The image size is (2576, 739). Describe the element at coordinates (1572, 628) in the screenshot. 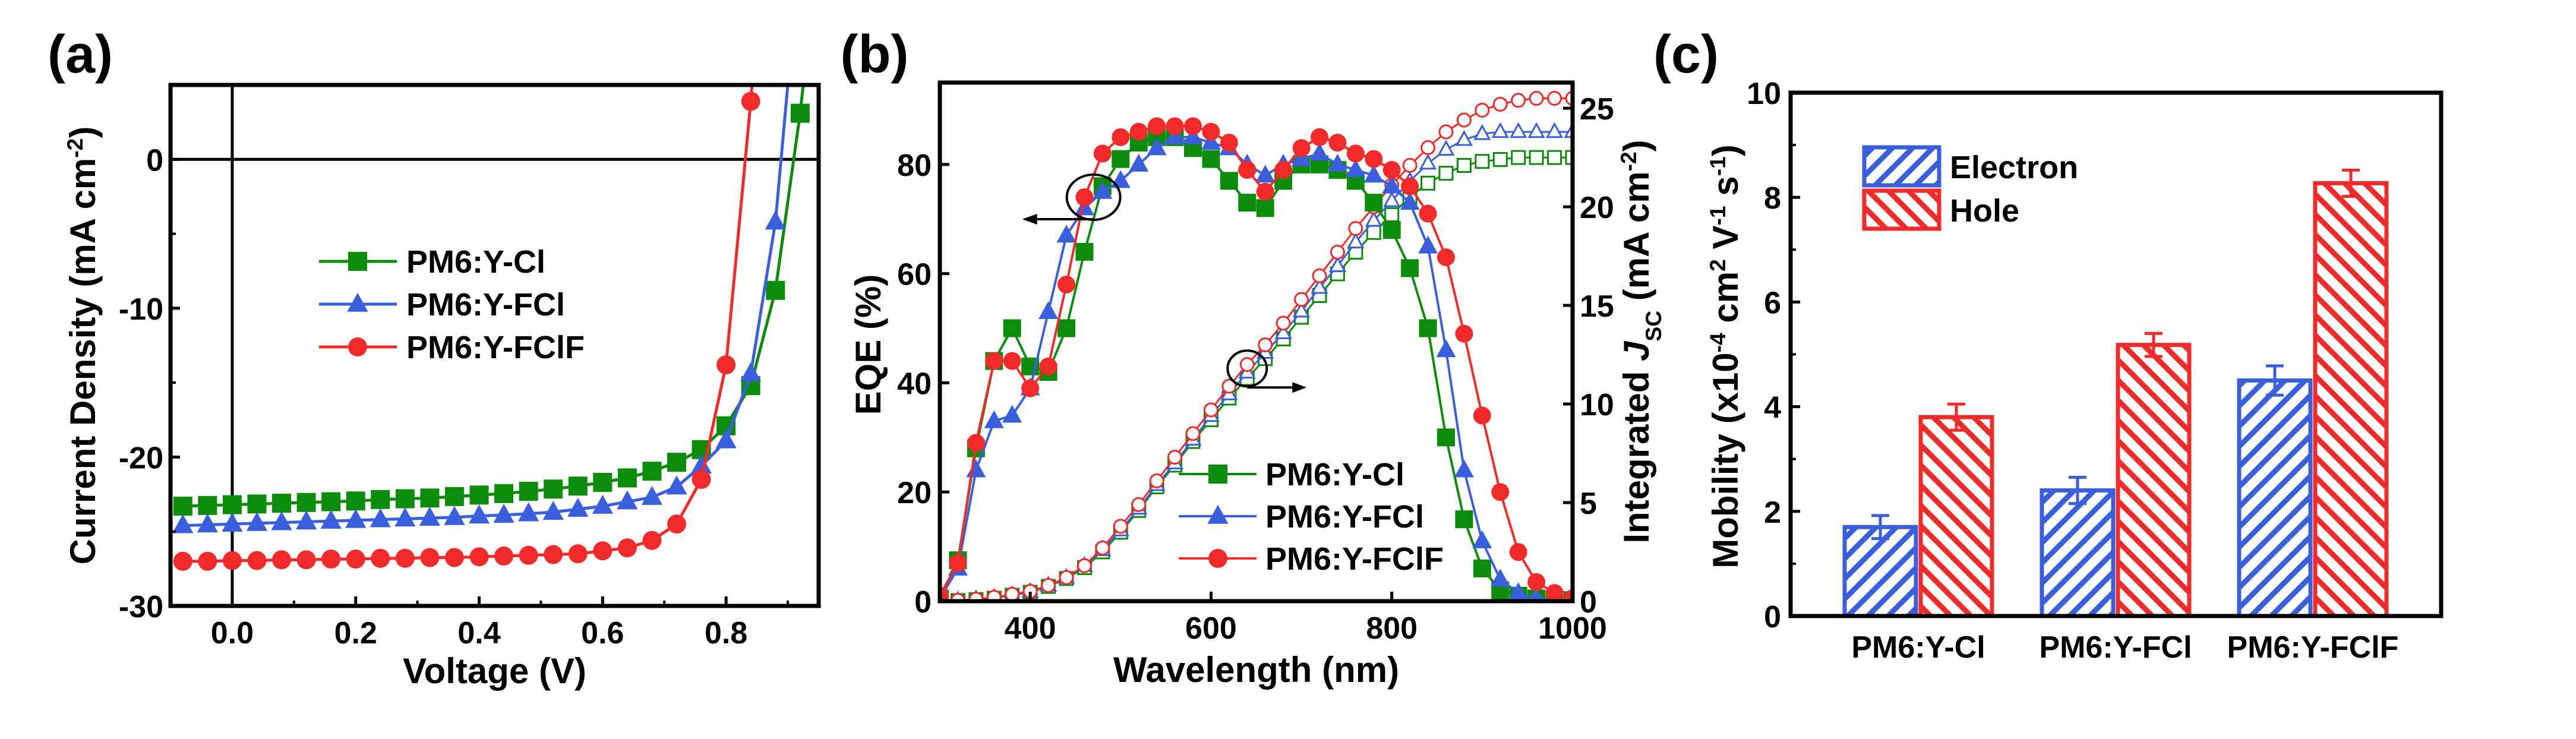

I see `x-tick-label: 1000` at that location.